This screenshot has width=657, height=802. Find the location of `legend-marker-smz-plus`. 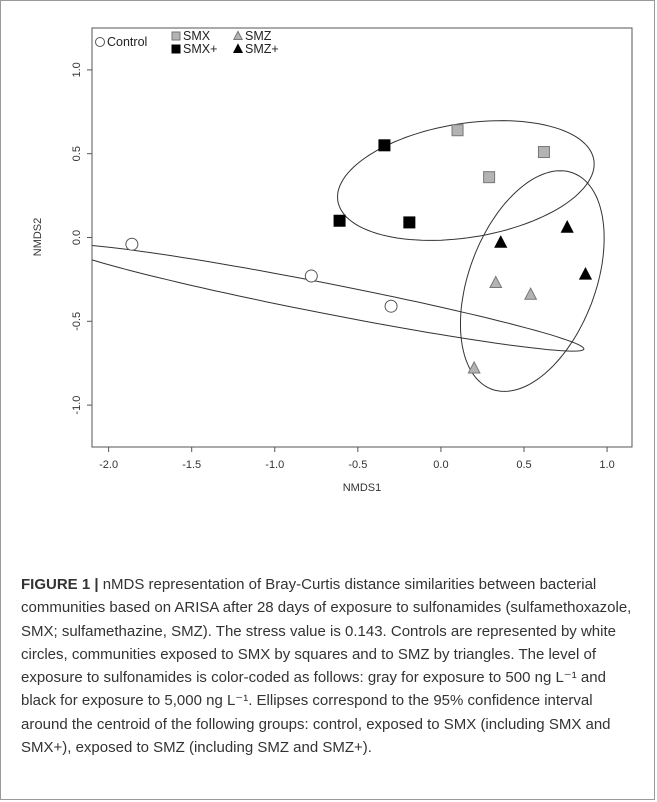

legend-marker-smz-plus is located at coordinates (238, 48).